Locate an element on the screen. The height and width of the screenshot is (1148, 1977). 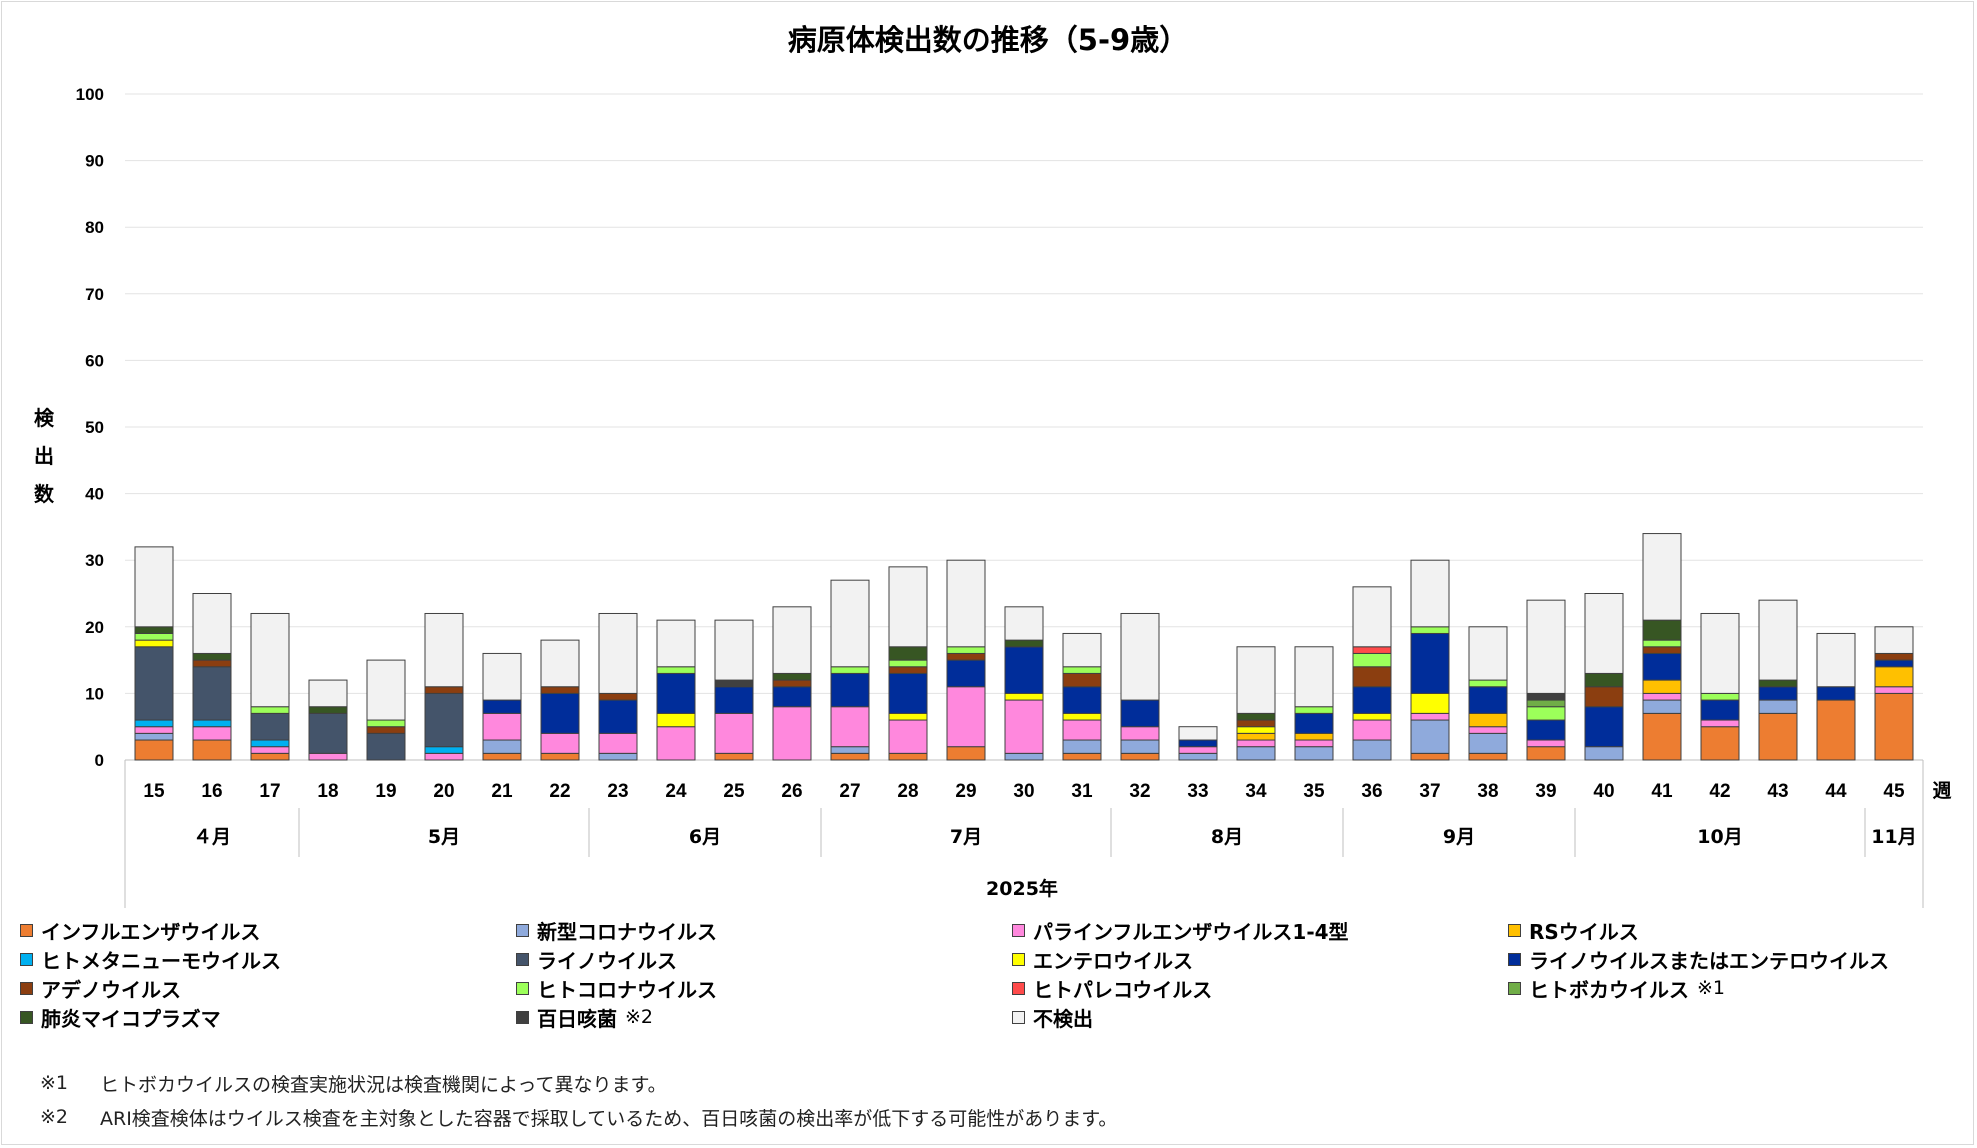
y-tick-label: 0 is located at coordinates (99, 760).